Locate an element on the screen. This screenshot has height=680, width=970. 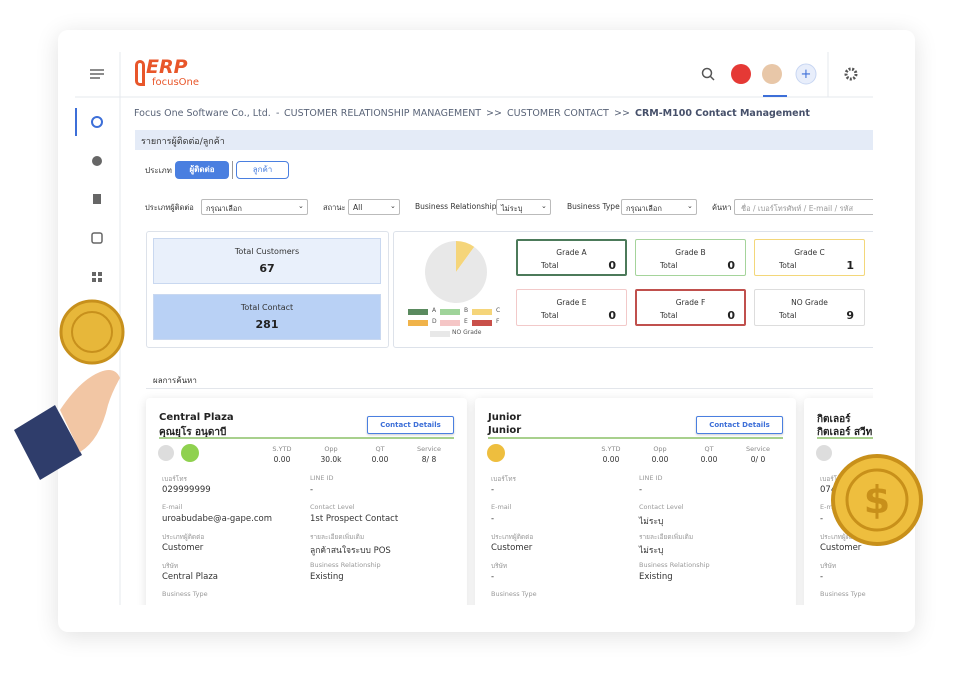
add-button is located at coordinates (806, 74).